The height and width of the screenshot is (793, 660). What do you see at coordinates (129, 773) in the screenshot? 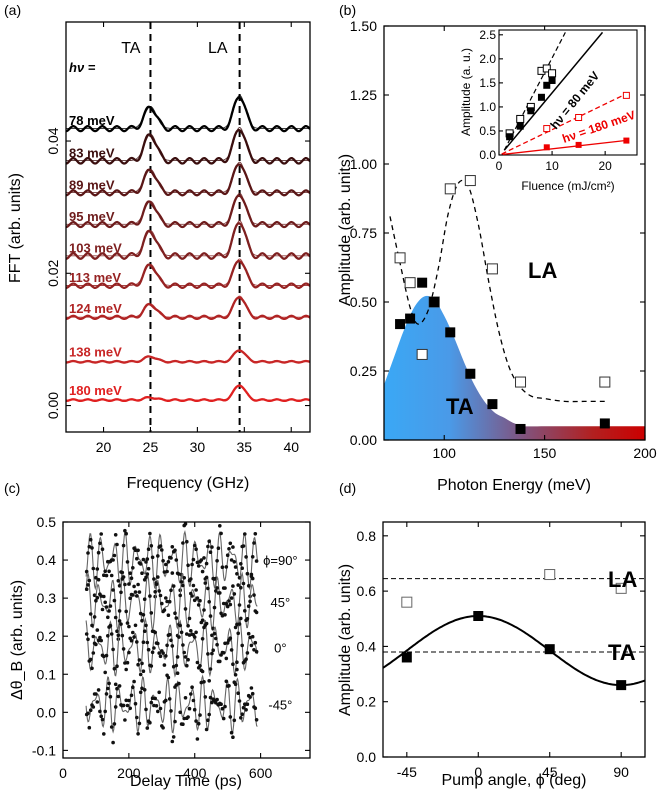
I see `panel-c-xtick-label: 200` at bounding box center [129, 773].